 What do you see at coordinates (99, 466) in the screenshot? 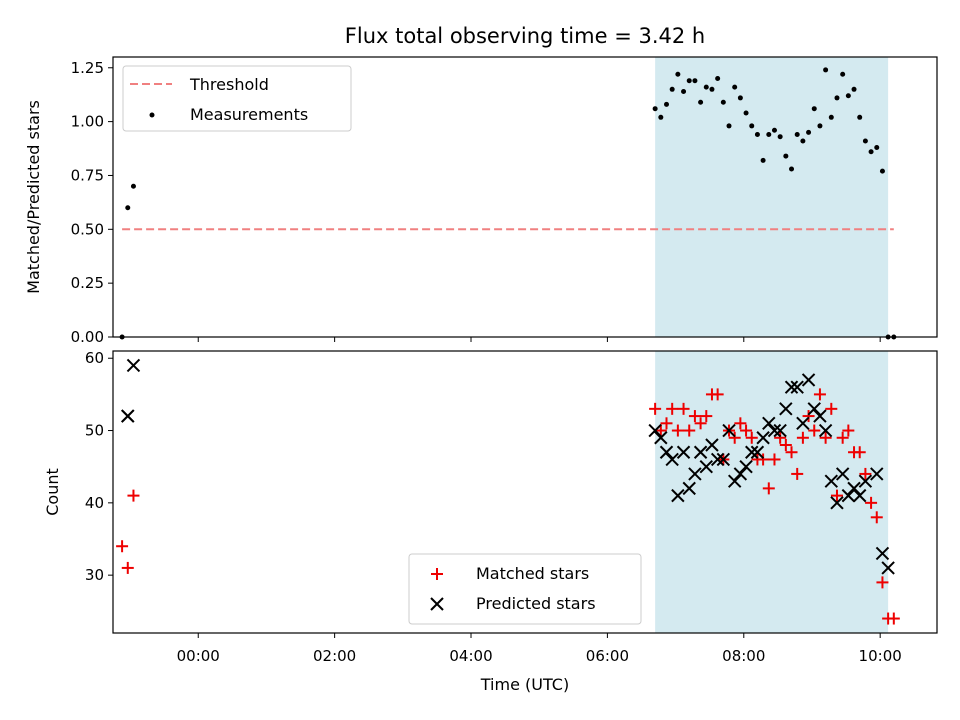
I see `bottom-y-axis: 30 40 50 60` at bounding box center [99, 466].